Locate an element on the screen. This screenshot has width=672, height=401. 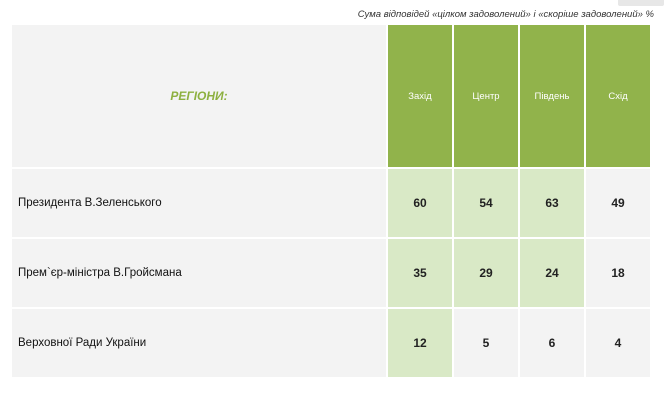
value-cell: 63 is located at coordinates (552, 203).